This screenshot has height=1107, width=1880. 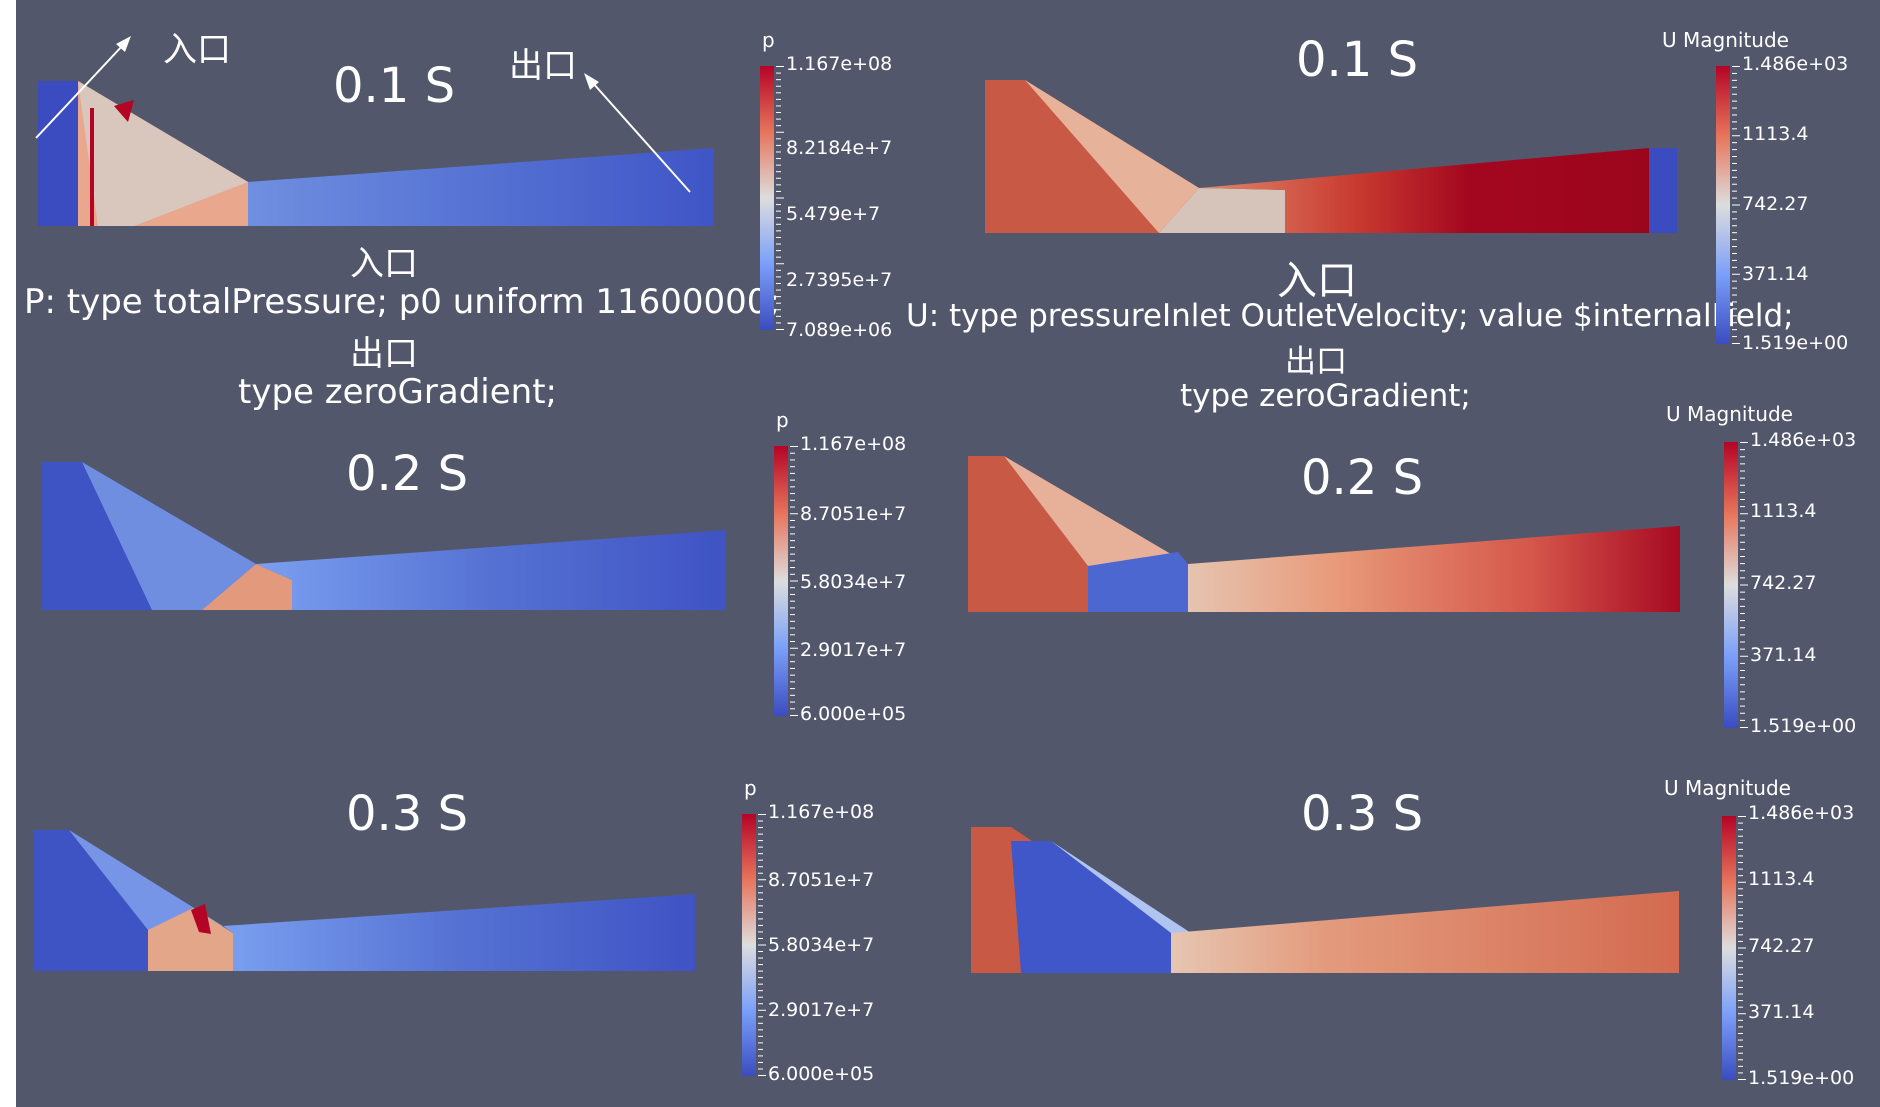 What do you see at coordinates (543, 66) in the screenshot?
I see `outlet-annotation: 出口` at bounding box center [543, 66].